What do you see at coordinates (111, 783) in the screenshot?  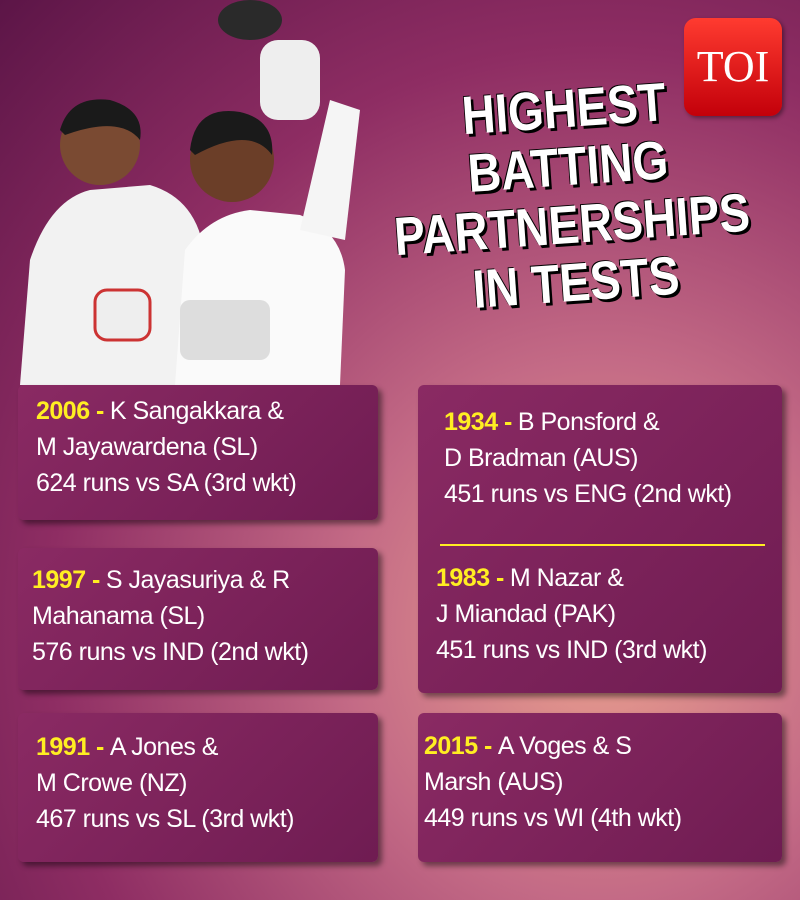 I see `record-text: M Crowe (NZ)` at bounding box center [111, 783].